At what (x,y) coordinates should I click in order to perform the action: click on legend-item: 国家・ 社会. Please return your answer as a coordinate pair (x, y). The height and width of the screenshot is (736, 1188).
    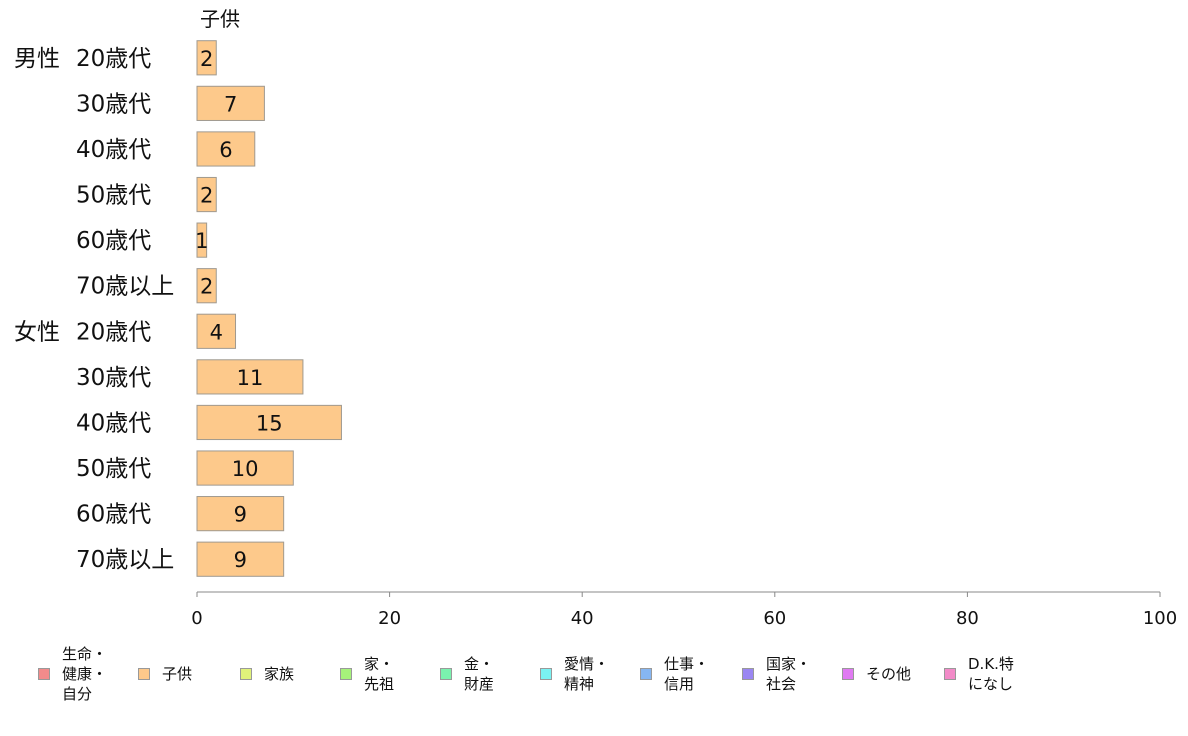
    Looking at the image, I should click on (776, 674).